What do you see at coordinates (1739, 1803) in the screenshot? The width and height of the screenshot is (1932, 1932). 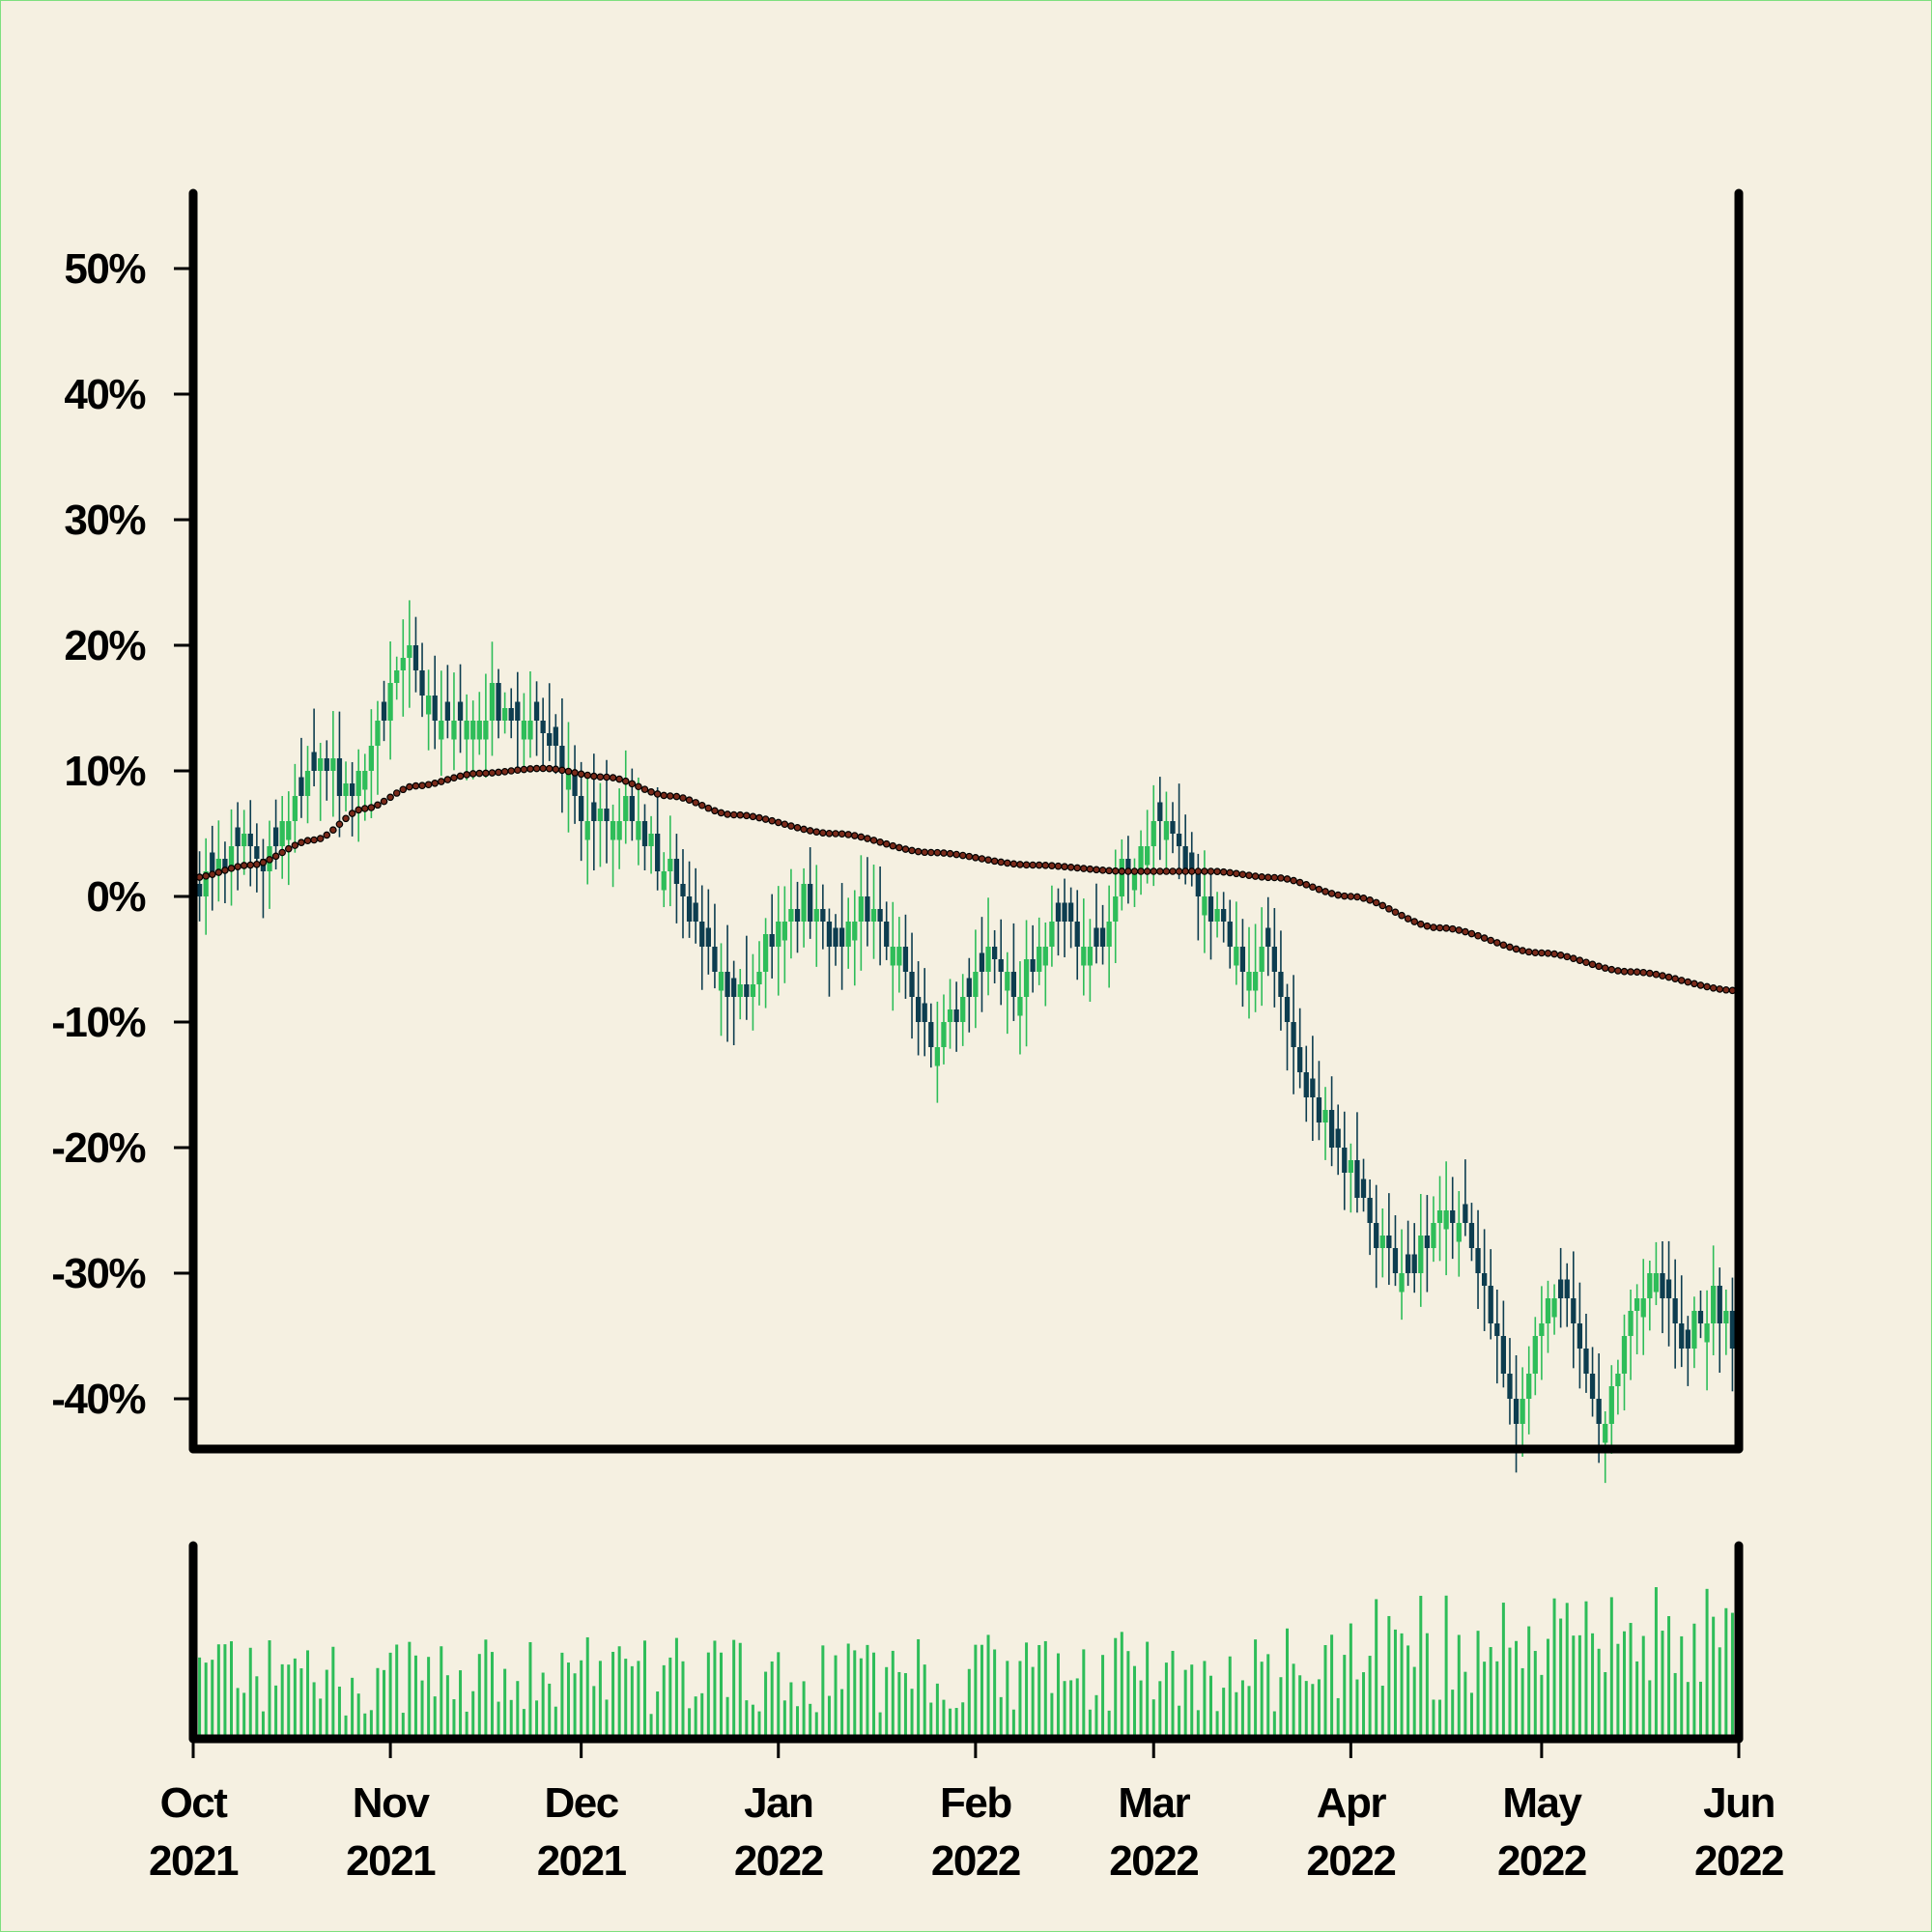 I see `x-tick-month: Jun` at bounding box center [1739, 1803].